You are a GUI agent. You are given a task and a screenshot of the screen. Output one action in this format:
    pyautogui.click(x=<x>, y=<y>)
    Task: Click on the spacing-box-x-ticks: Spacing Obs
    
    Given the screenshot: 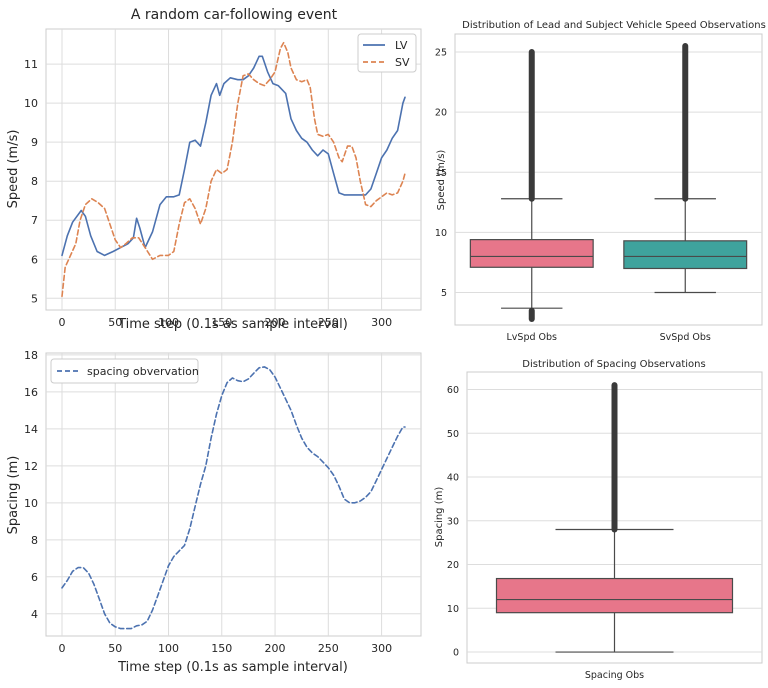 What is the action you would take?
    pyautogui.click(x=614, y=675)
    